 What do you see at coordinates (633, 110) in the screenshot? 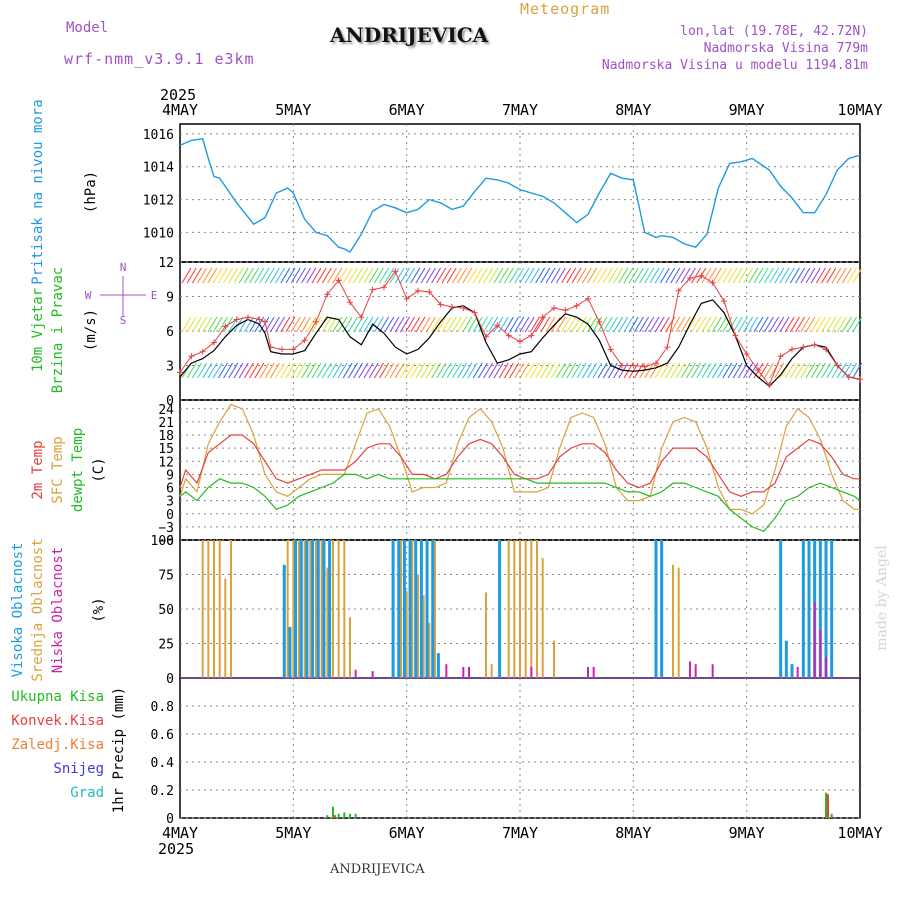
I see `x-tick-label-top: 8MAY` at bounding box center [633, 110].